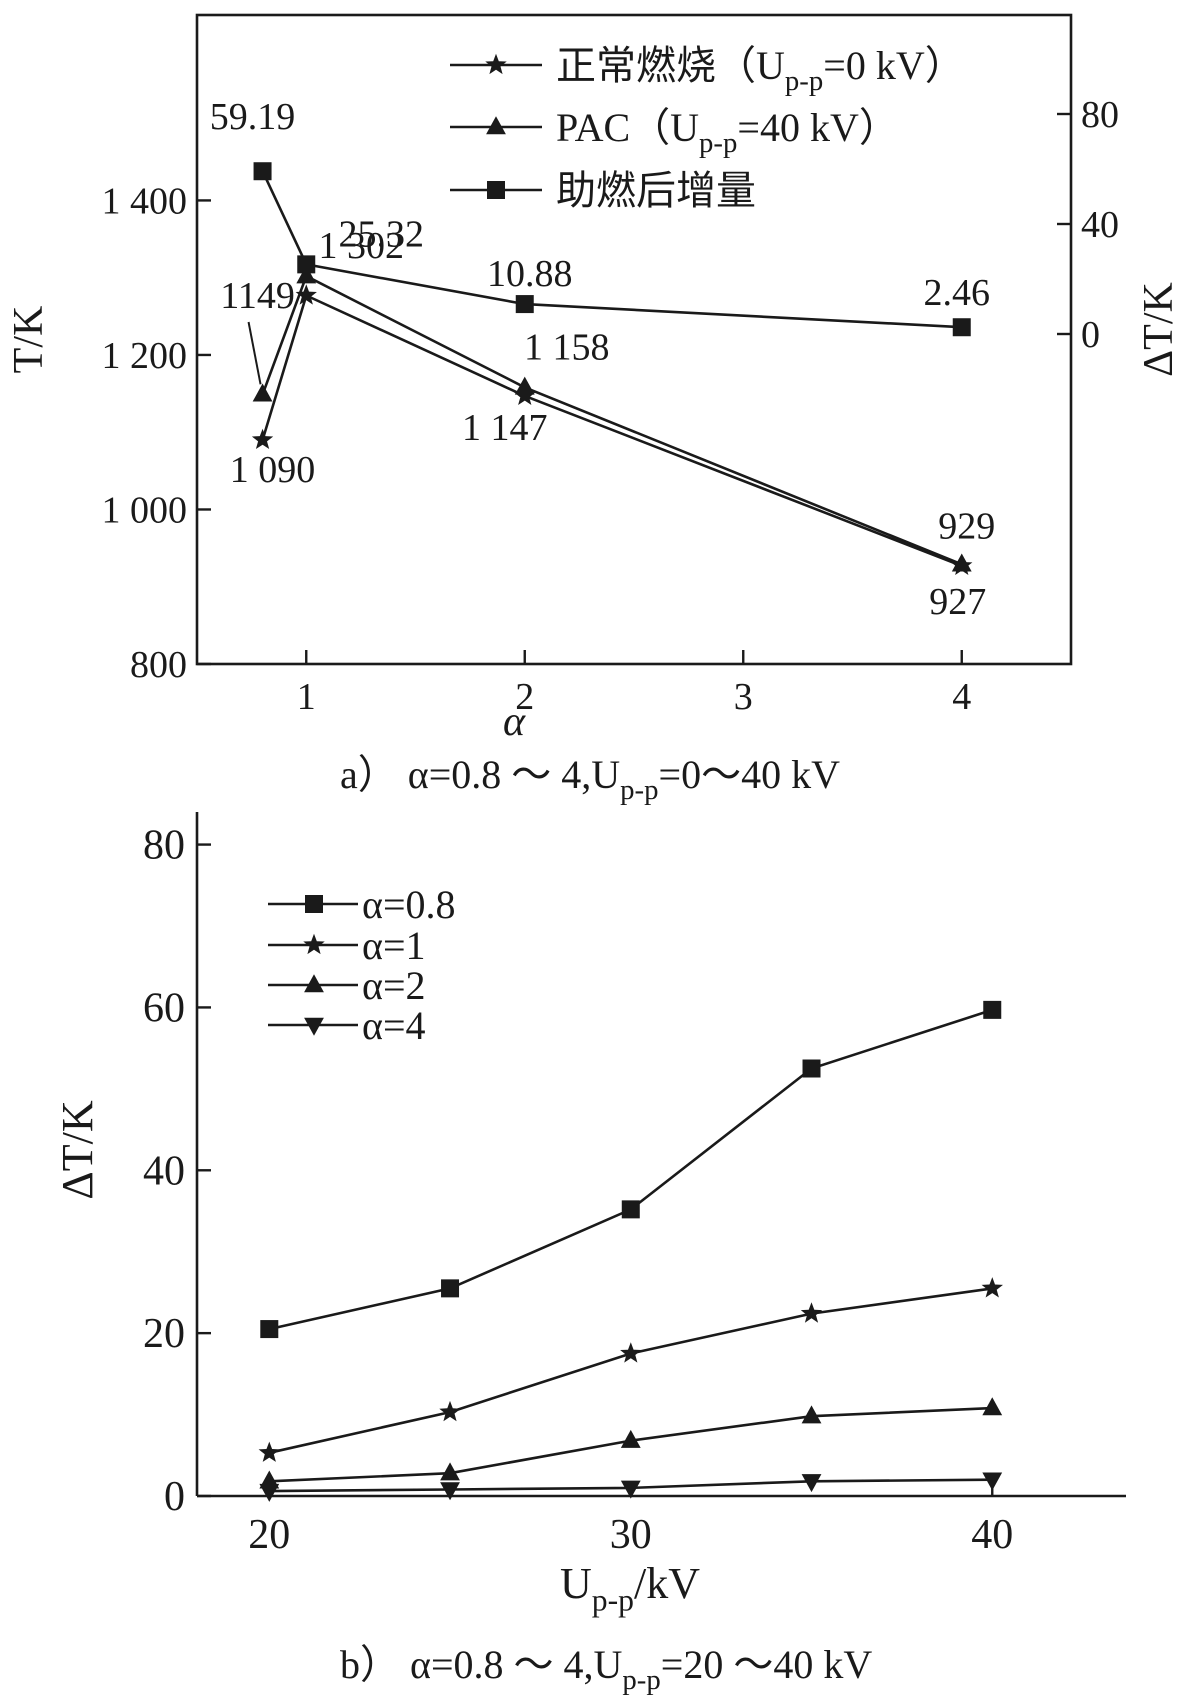 Image resolution: width=1200 pixels, height=1701 pixels. What do you see at coordinates (77, 1149) in the screenshot?
I see `y-axis-title: ΔT/K` at bounding box center [77, 1149].